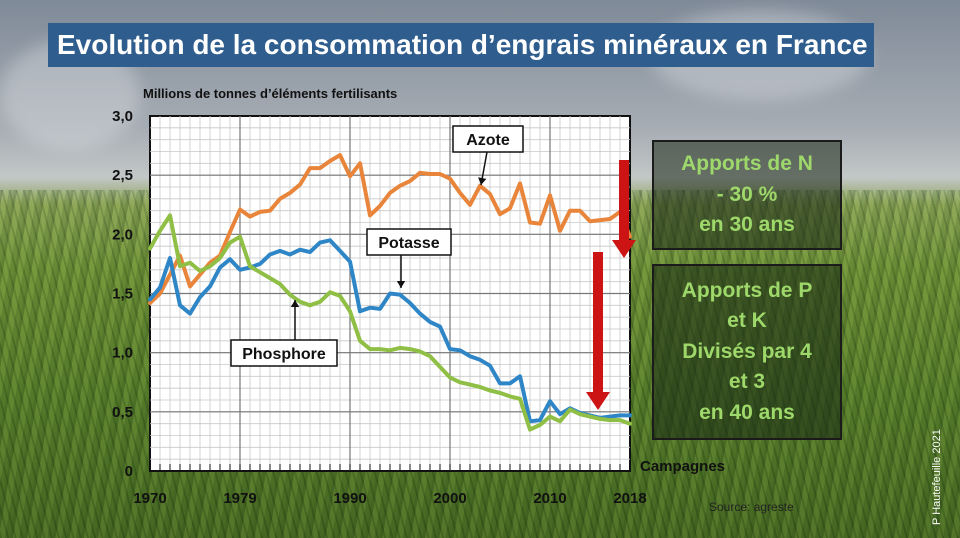 The height and width of the screenshot is (538, 960). Describe the element at coordinates (747, 321) in the screenshot. I see `box-pk-line: et K` at that location.